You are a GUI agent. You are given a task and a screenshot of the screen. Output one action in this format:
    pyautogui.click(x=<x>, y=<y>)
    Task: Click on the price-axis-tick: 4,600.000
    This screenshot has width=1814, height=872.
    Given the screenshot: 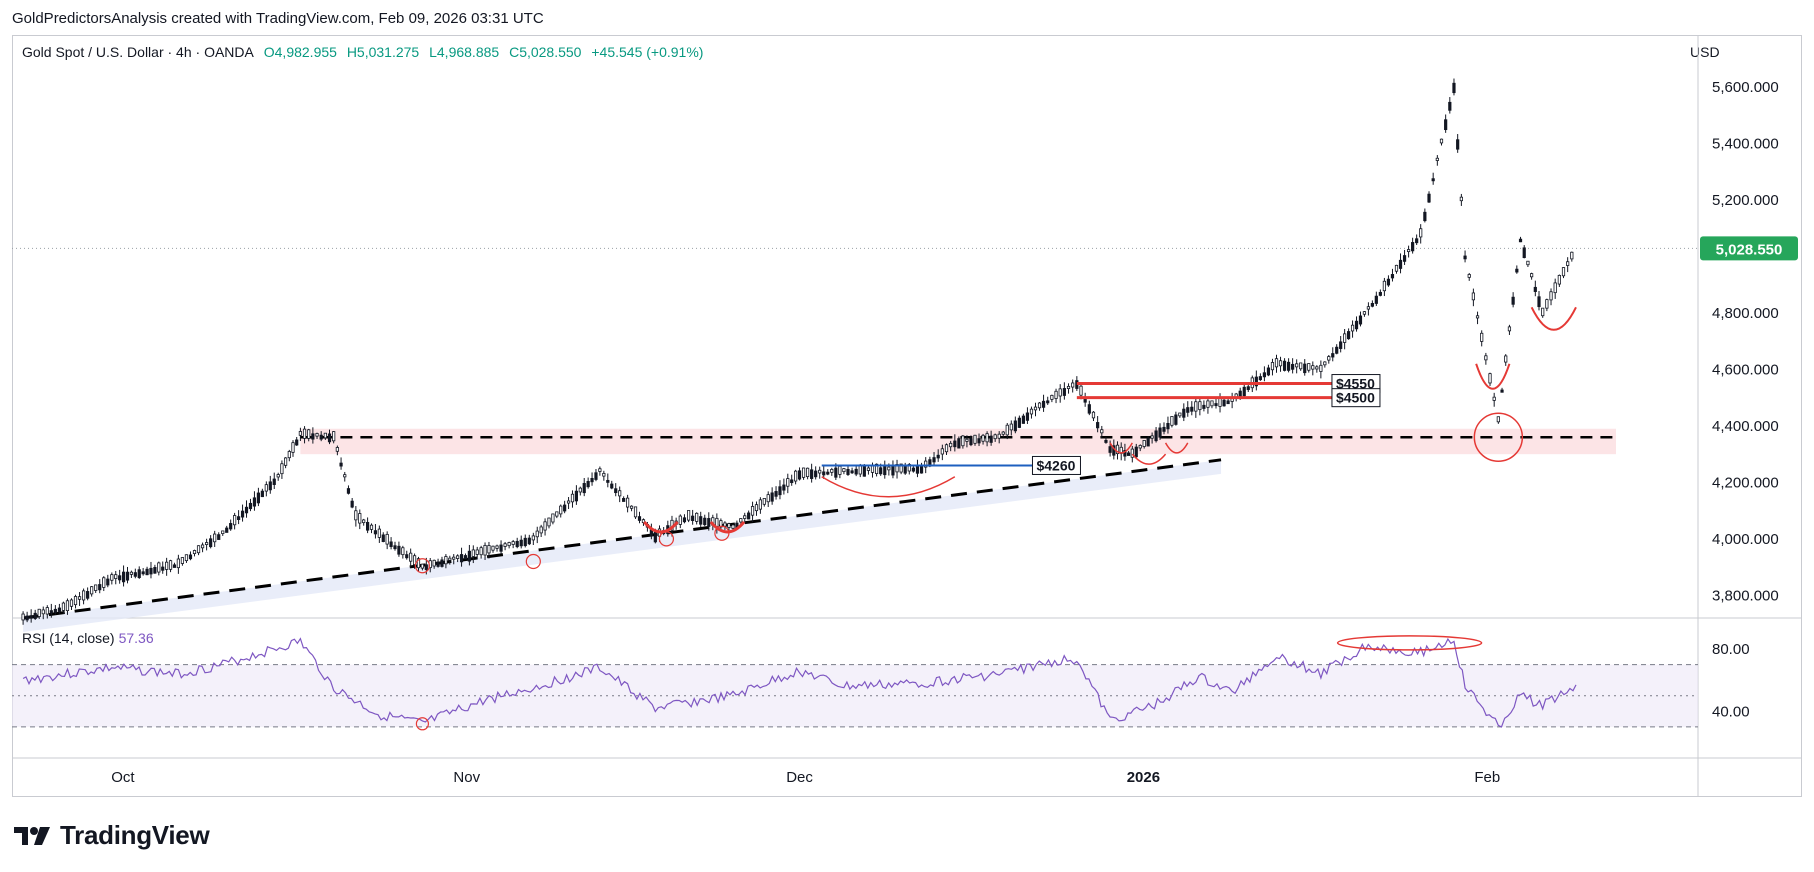 What is the action you would take?
    pyautogui.click(x=1745, y=369)
    